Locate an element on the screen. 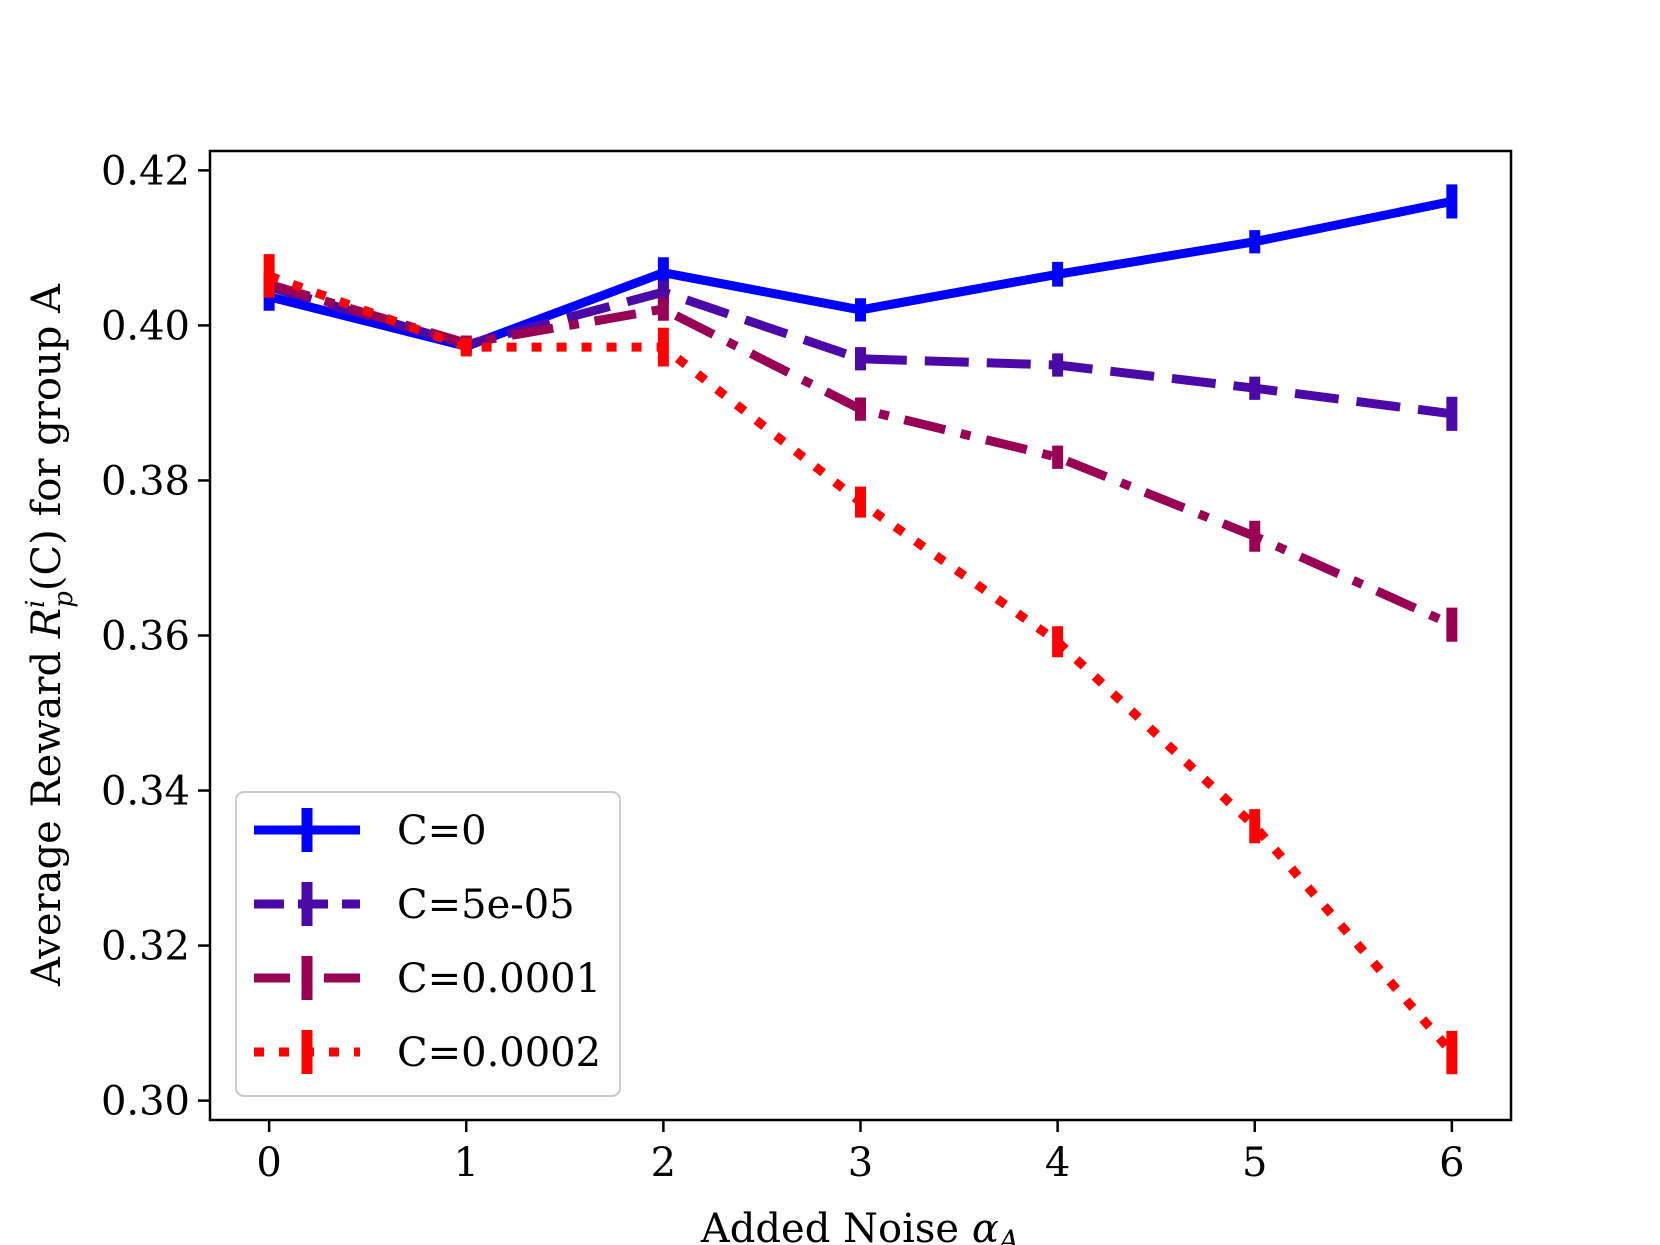 The height and width of the screenshot is (1245, 1660). x-tick-label: 6 is located at coordinates (1451, 1163).